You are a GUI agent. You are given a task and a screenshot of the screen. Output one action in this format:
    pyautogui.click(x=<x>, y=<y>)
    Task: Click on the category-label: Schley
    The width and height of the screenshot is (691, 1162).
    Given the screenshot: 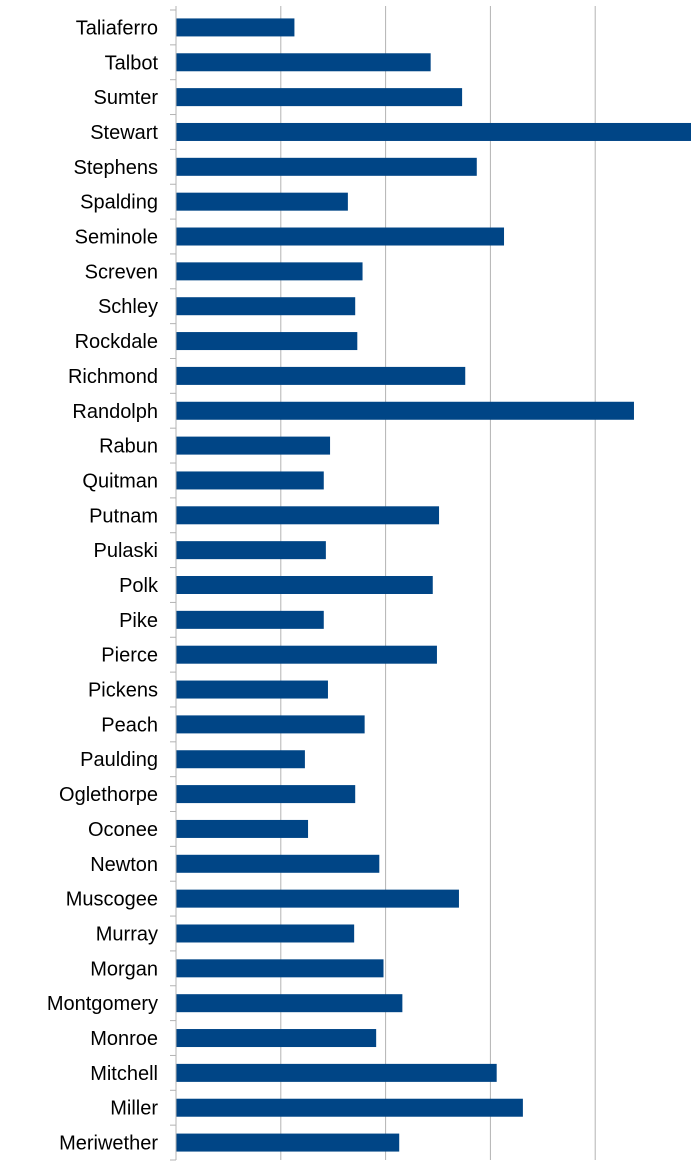 What is the action you would take?
    pyautogui.click(x=128, y=307)
    